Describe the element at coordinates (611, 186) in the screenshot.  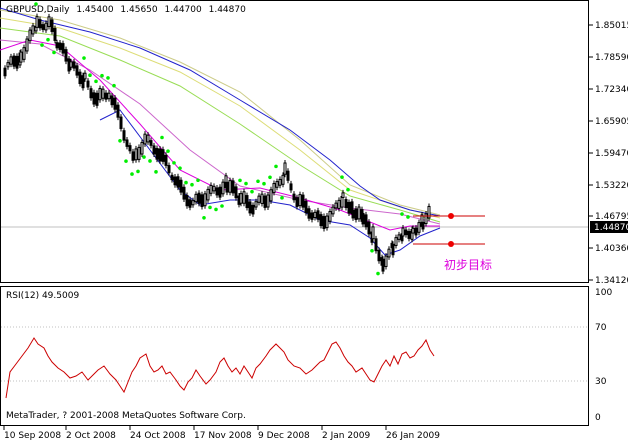
I see `price-tick-label: 1.53220` at that location.